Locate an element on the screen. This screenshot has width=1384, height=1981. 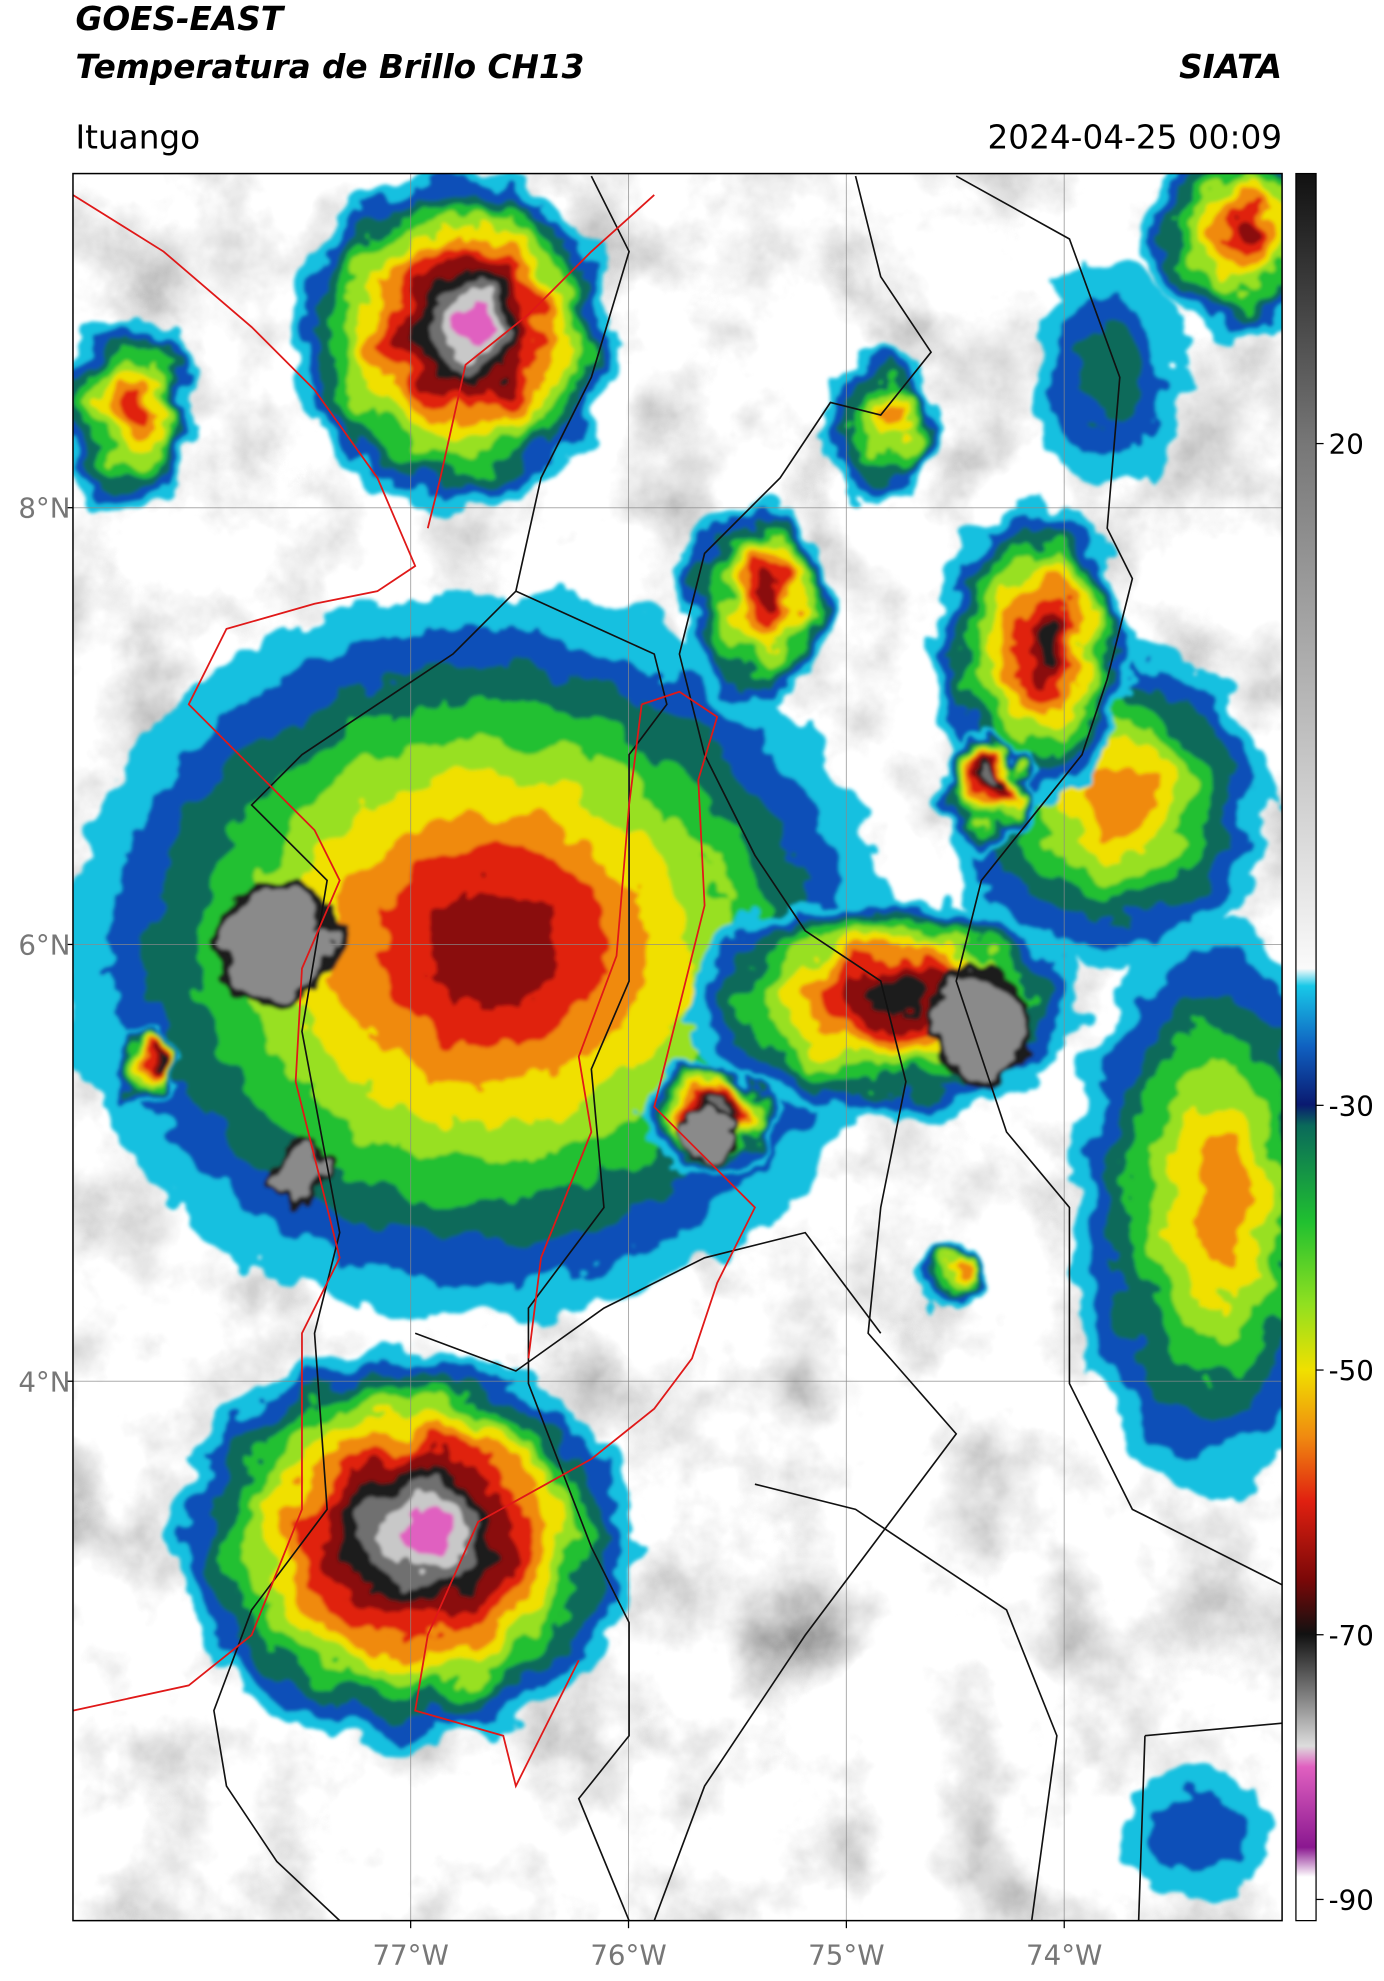
title: GOES-EAST is located at coordinates (180, 19).